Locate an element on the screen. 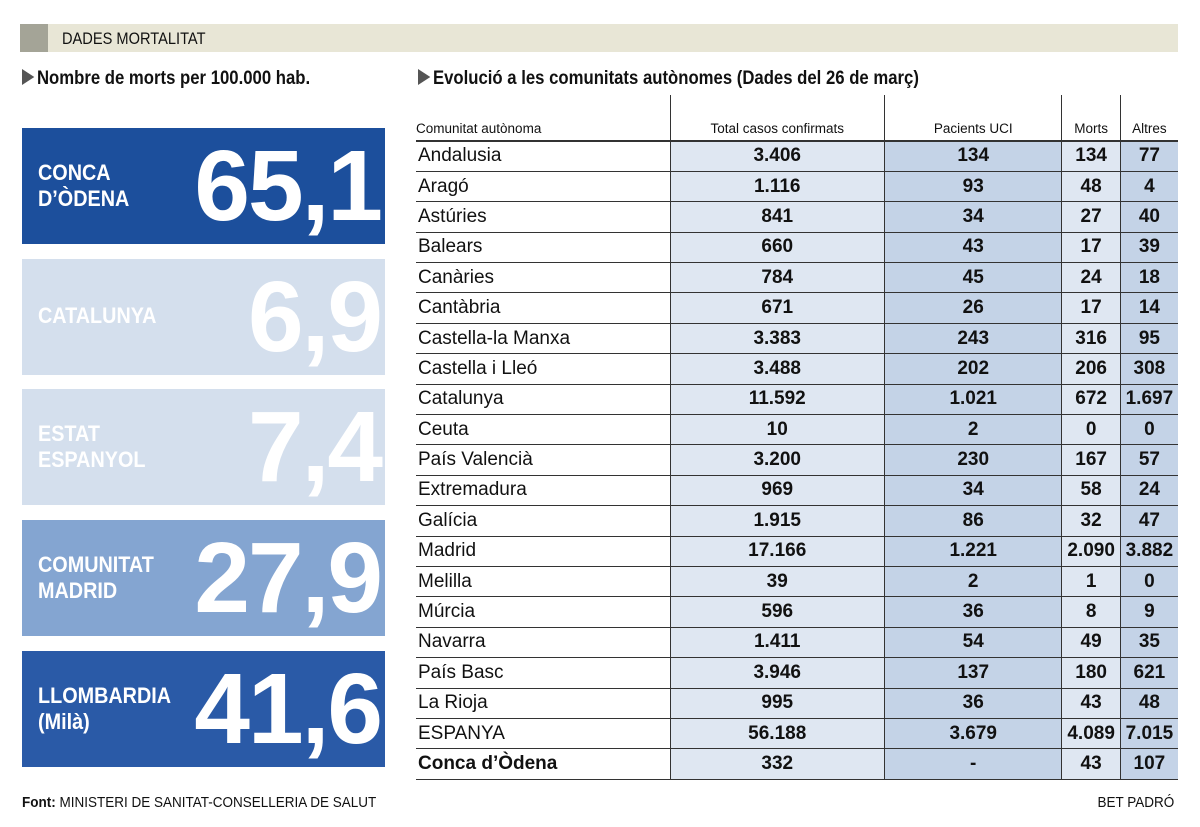 This screenshot has width=1200, height=827. region-name-cell: Catalunya is located at coordinates (543, 400).